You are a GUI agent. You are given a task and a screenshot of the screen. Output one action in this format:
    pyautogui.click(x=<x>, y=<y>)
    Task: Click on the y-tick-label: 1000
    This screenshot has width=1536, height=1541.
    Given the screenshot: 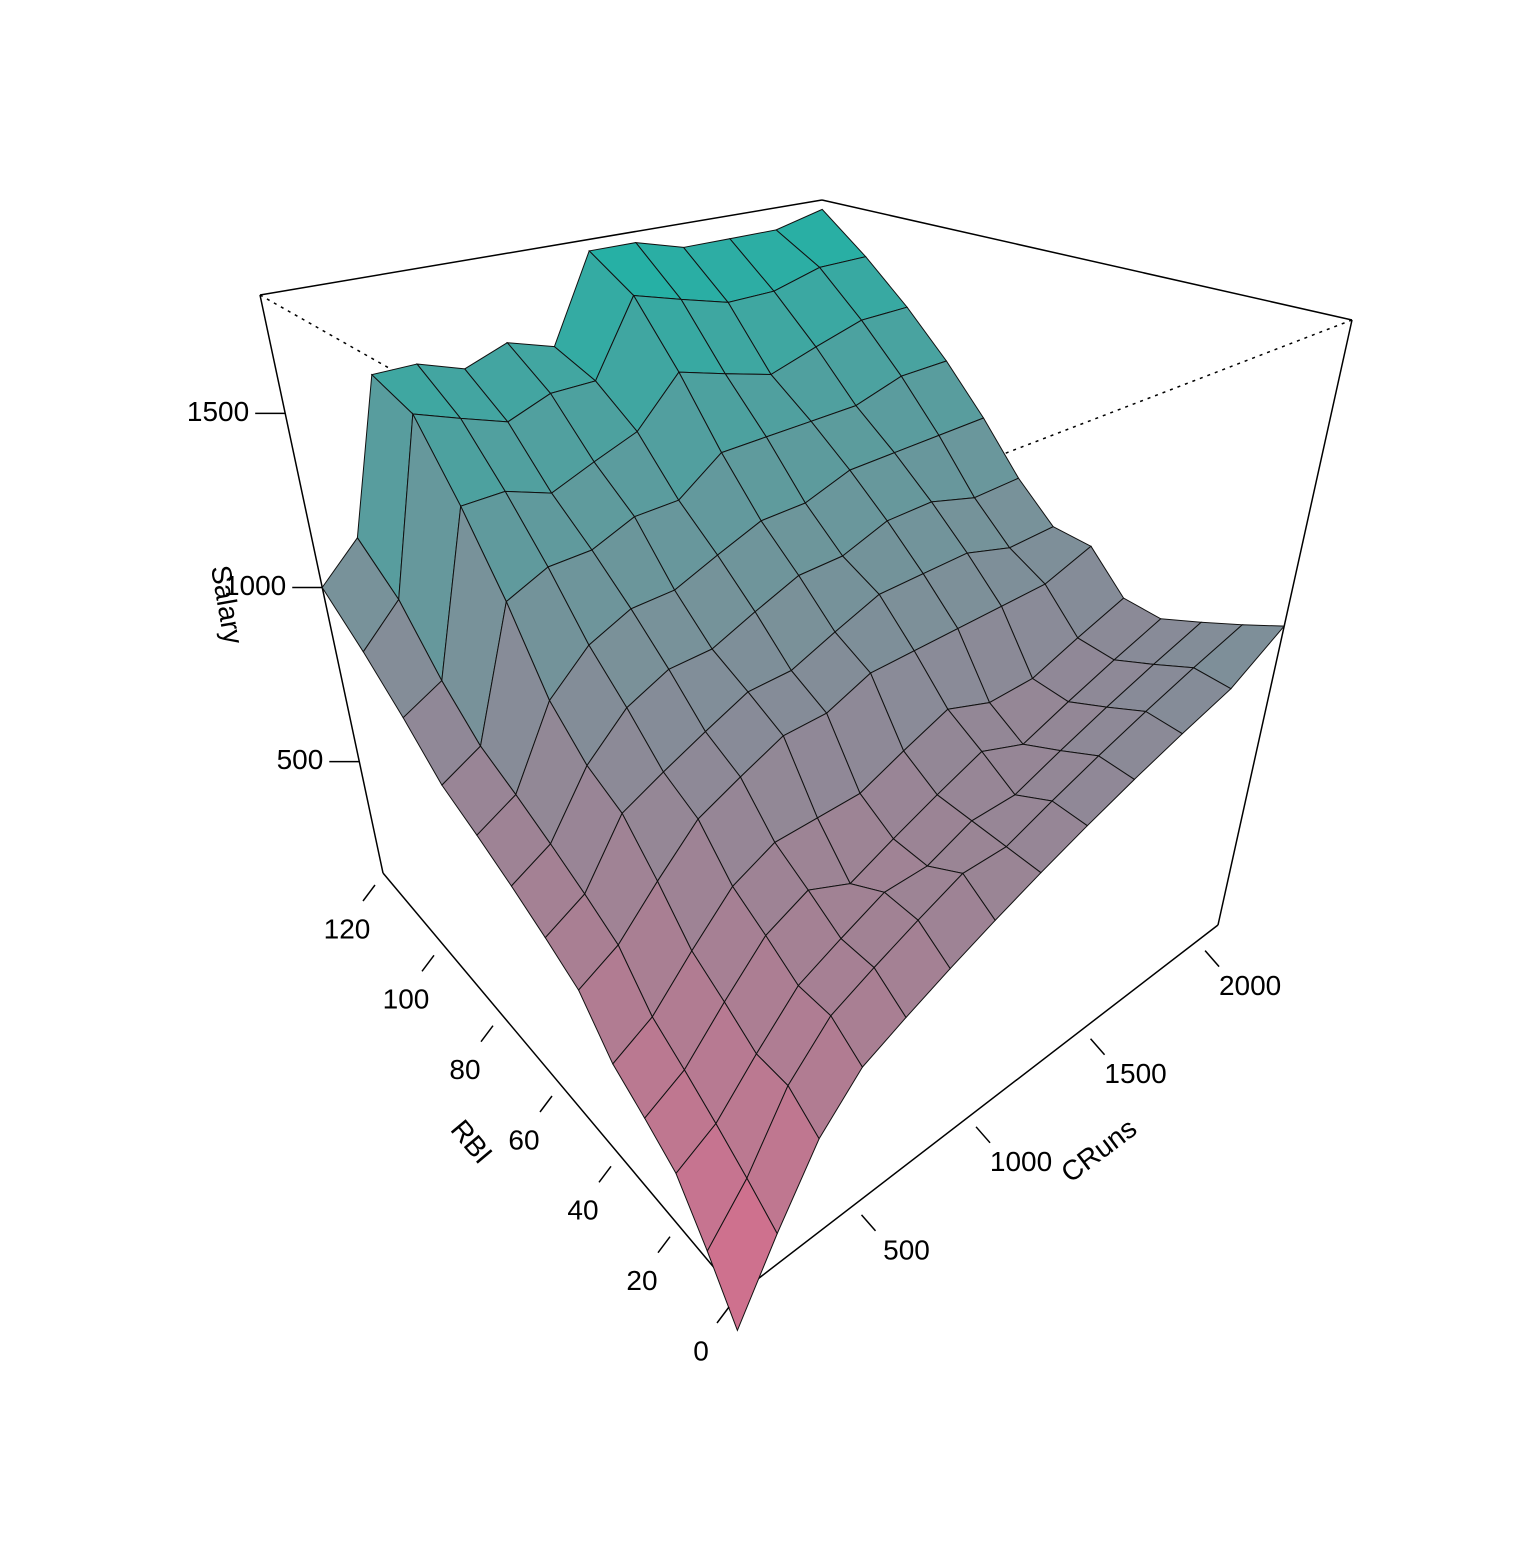 What is the action you would take?
    pyautogui.click(x=1021, y=1161)
    